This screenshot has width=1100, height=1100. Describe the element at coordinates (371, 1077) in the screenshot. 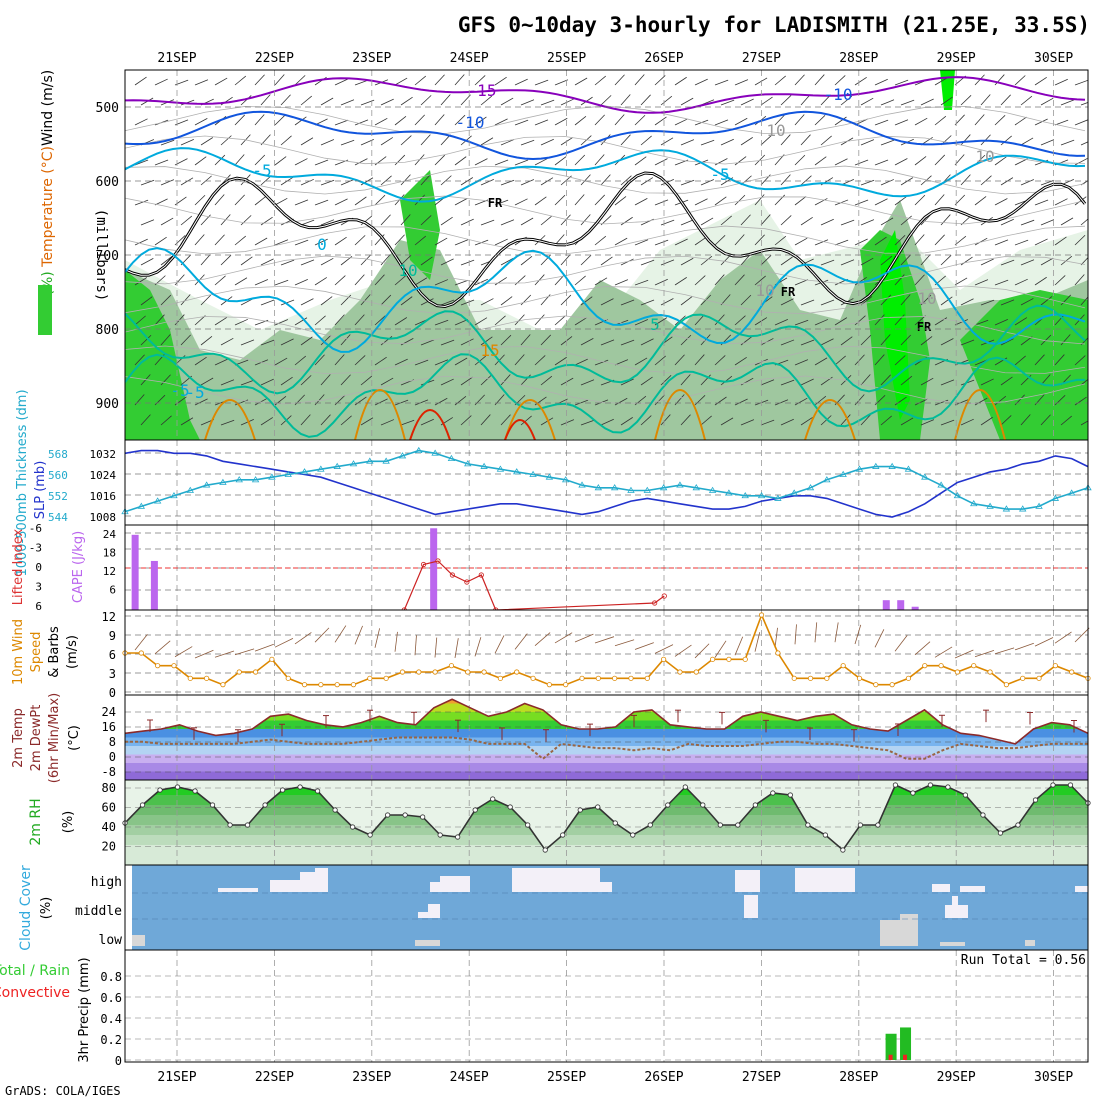

I see `bottom-date-label: 23SEP` at that location.